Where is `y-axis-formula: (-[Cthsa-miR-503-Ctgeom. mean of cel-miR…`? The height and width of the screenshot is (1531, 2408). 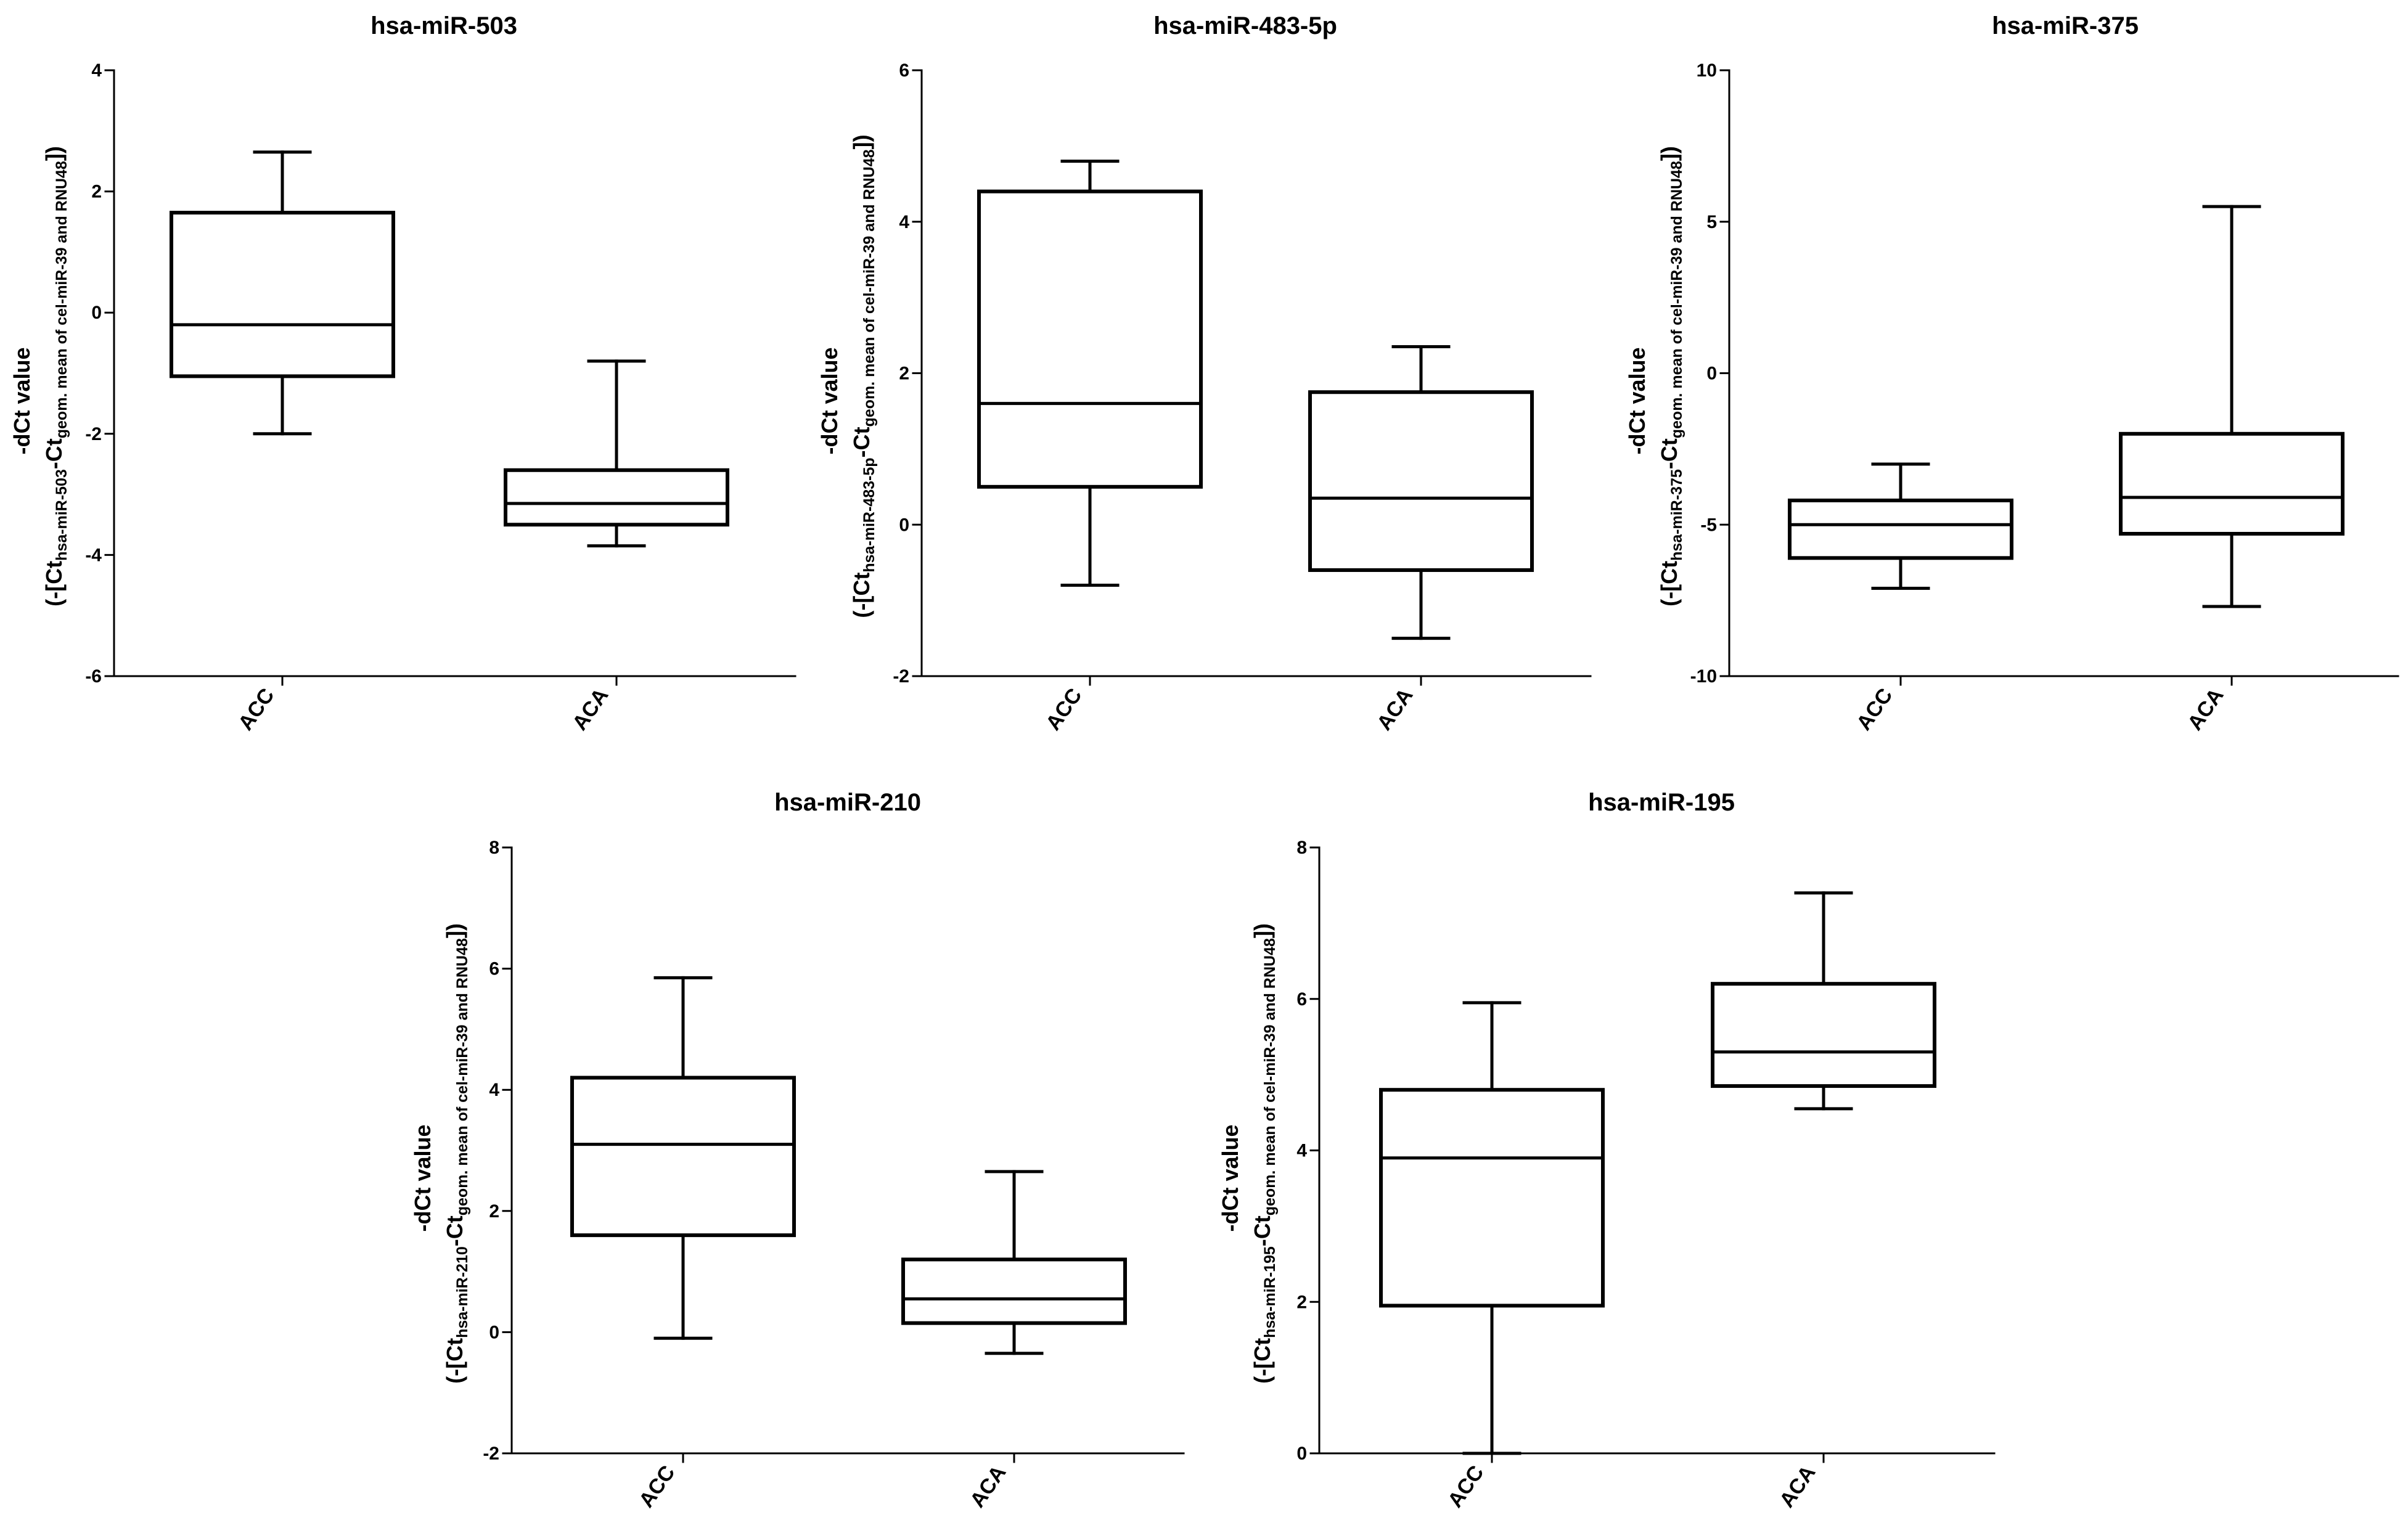
y-axis-formula: (-[Cthsa-miR-503-Ctgeom. mean of cel-miR… is located at coordinates (55, 376).